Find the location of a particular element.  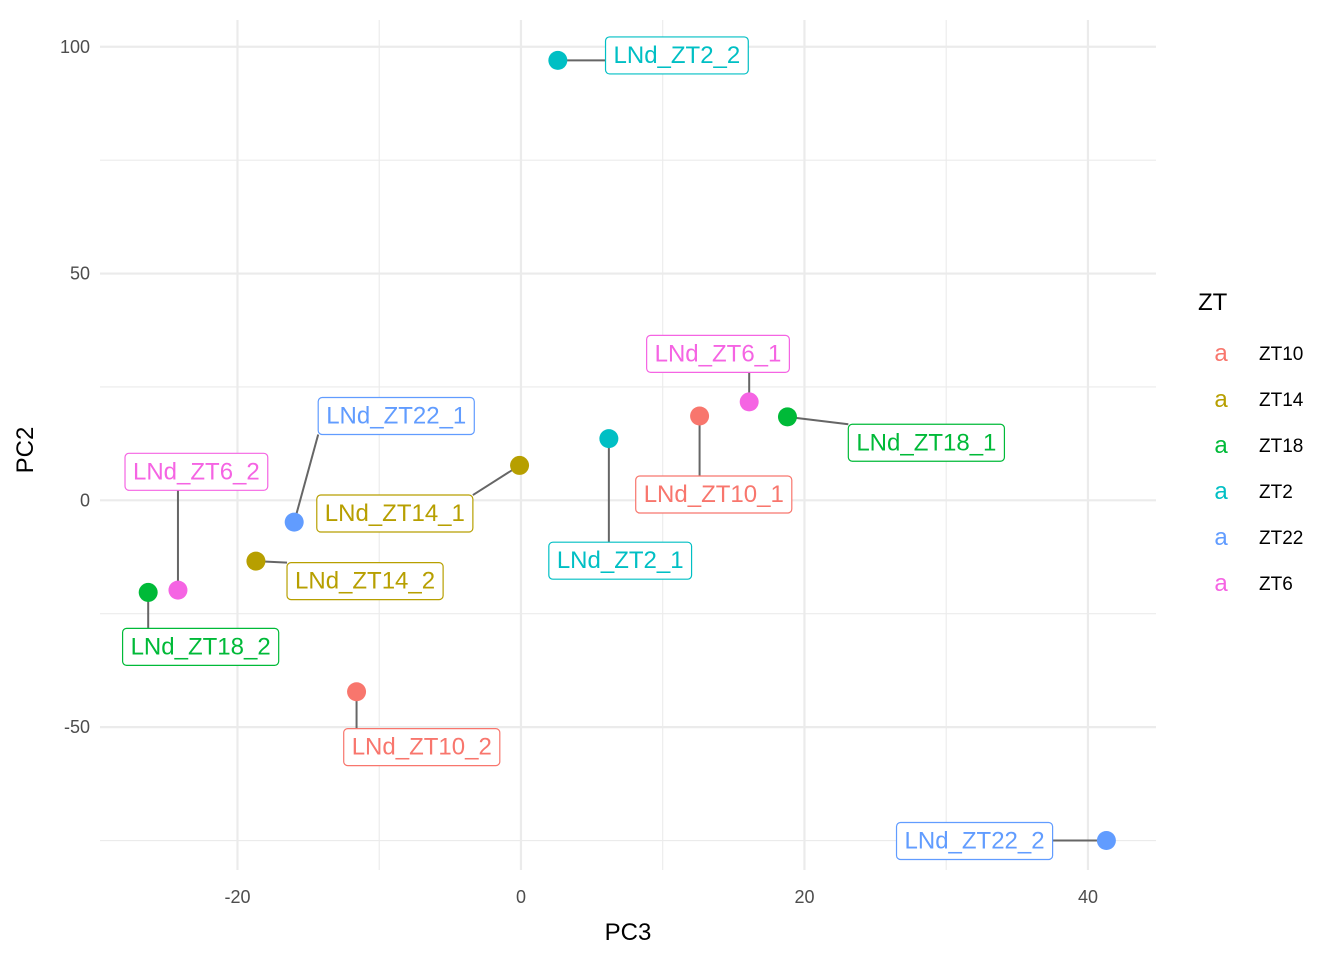

y-axis-title: PC2 is located at coordinates (25, 450).